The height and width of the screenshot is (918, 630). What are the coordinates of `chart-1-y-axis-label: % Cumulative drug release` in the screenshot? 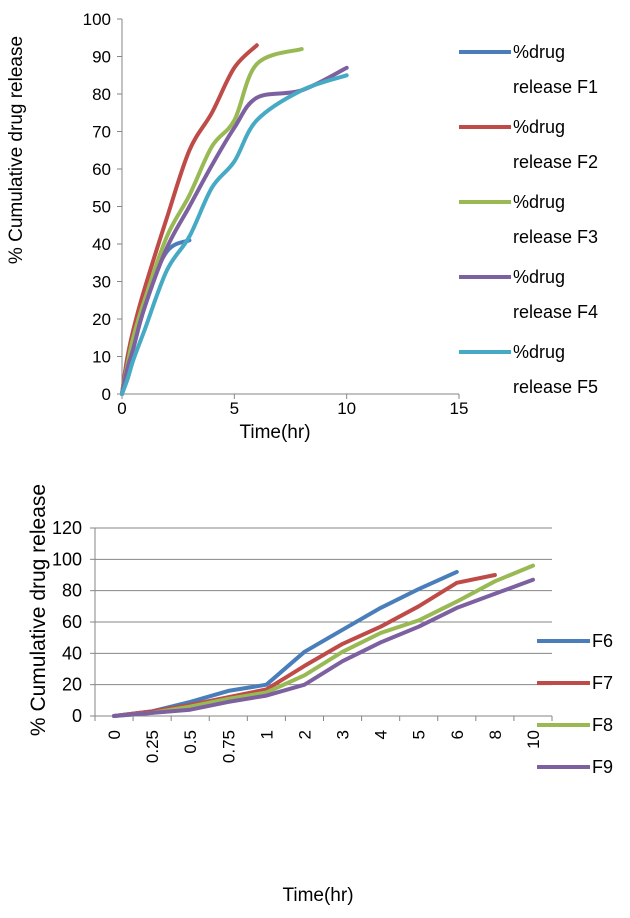 It's located at (16, 150).